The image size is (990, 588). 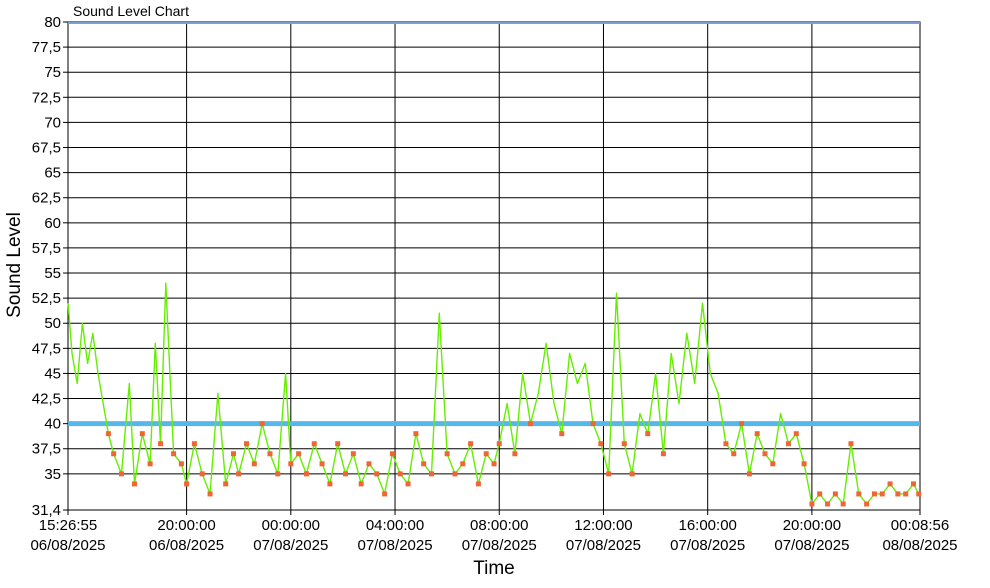 I want to click on x-tick-time: 12:00:00, so click(x=603, y=525).